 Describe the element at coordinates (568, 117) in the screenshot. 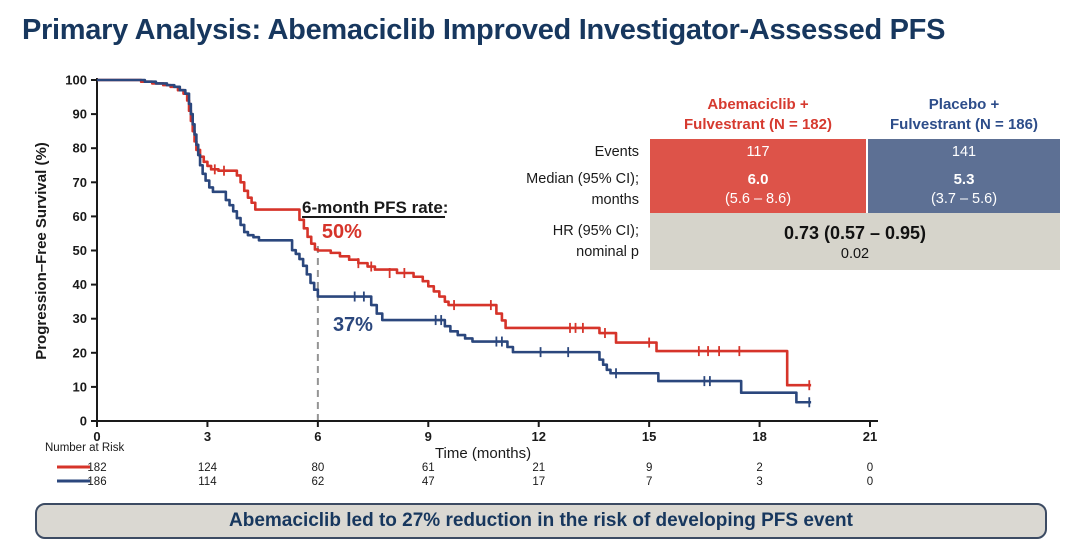

I see `results-table-corner` at that location.